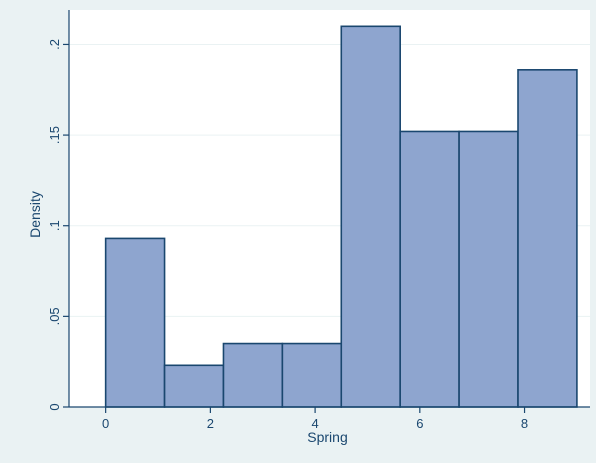 This screenshot has width=596, height=463. I want to click on y-tick-label: .15, so click(54, 135).